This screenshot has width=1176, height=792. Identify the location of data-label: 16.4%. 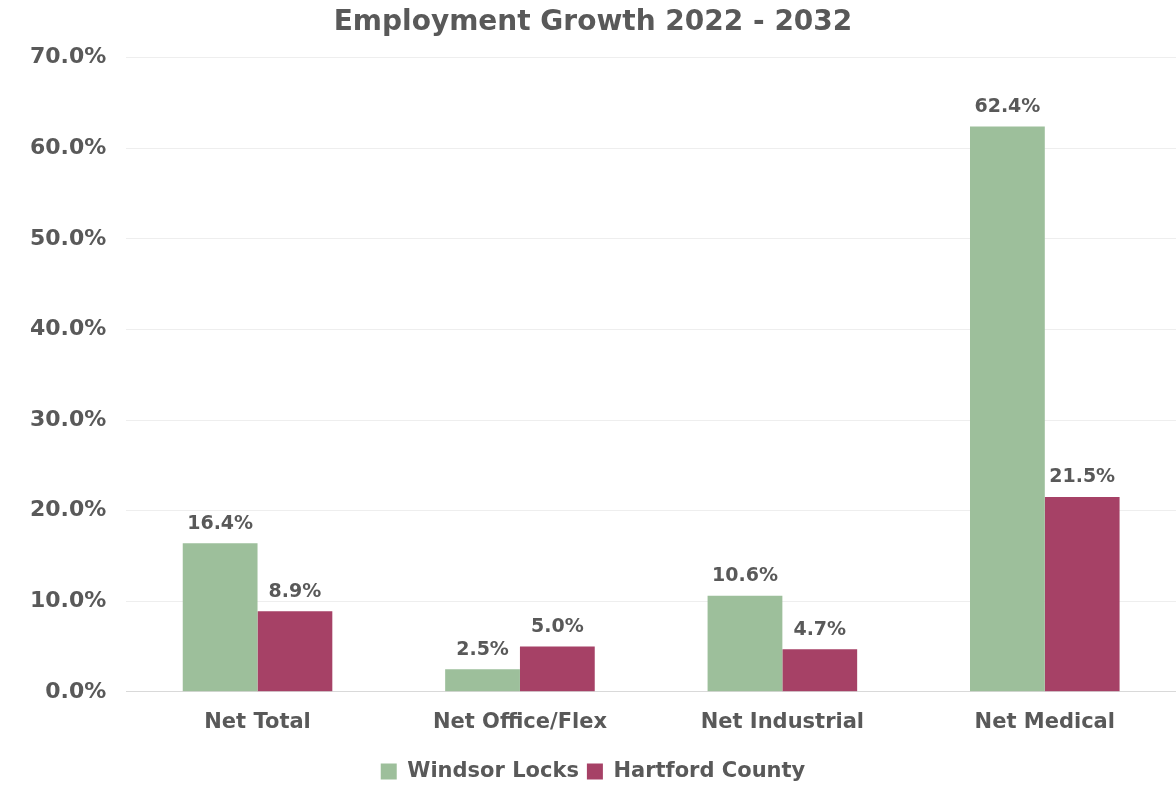
(220, 521).